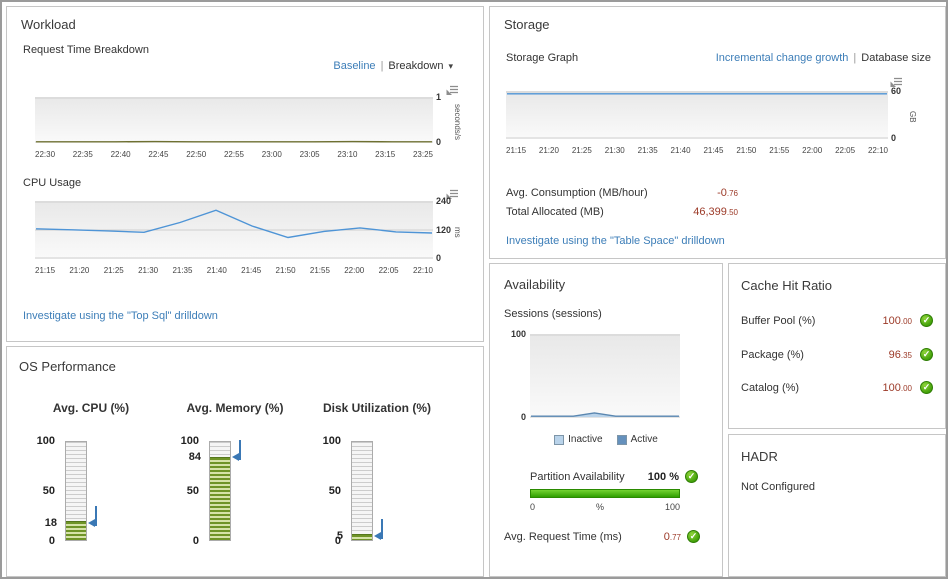 The image size is (948, 579). What do you see at coordinates (837, 505) in the screenshot?
I see `hadr-panel: HADR Not Configured` at bounding box center [837, 505].